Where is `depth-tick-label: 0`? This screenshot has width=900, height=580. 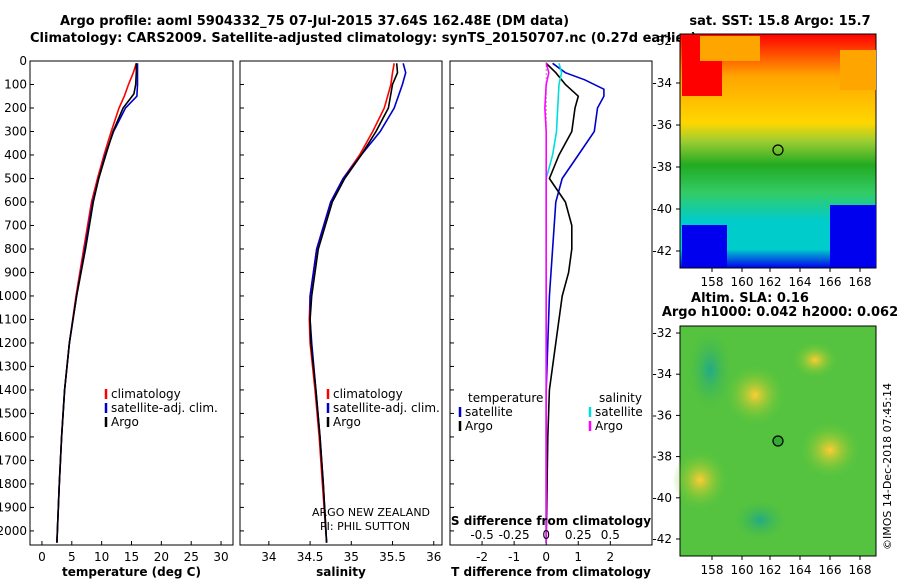
depth-tick-label: 0 is located at coordinates (23, 61).